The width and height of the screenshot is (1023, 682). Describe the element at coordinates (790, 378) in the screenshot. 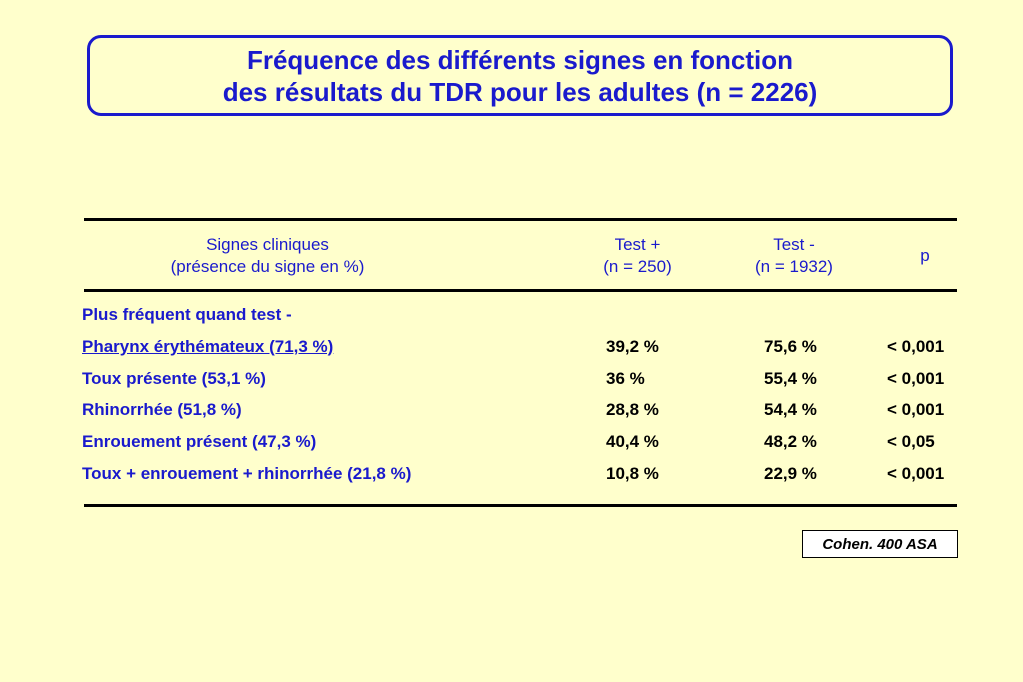

I see `row-test-neg: 55,4 %` at that location.